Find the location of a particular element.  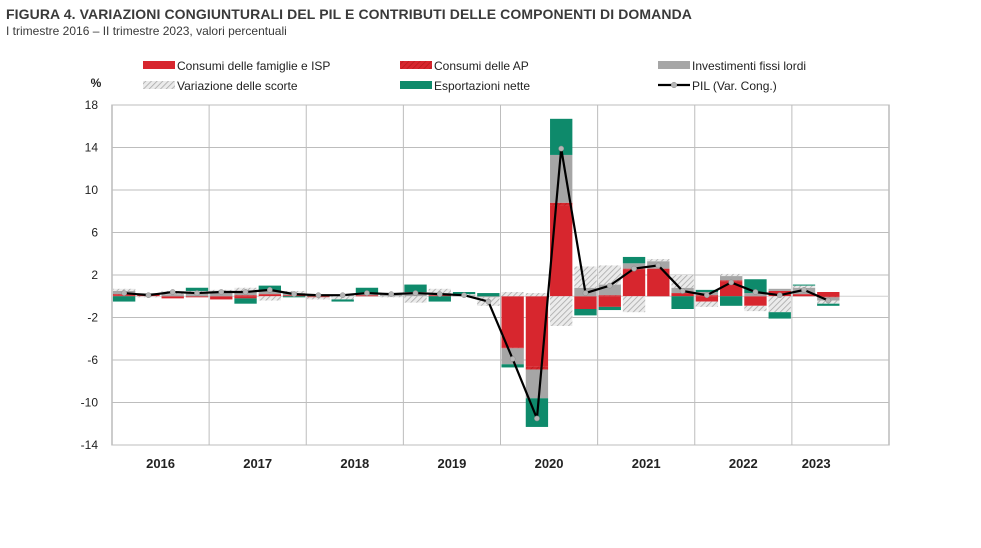

legend-label: Variazione delle scorte is located at coordinates (237, 86).